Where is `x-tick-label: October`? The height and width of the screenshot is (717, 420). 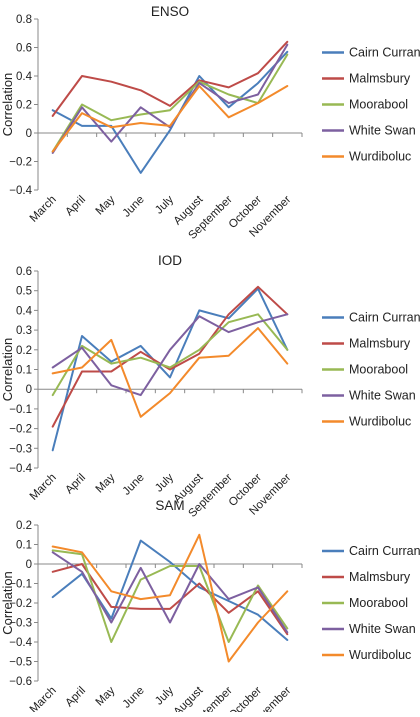
x-tick-label: October is located at coordinates (246, 698).